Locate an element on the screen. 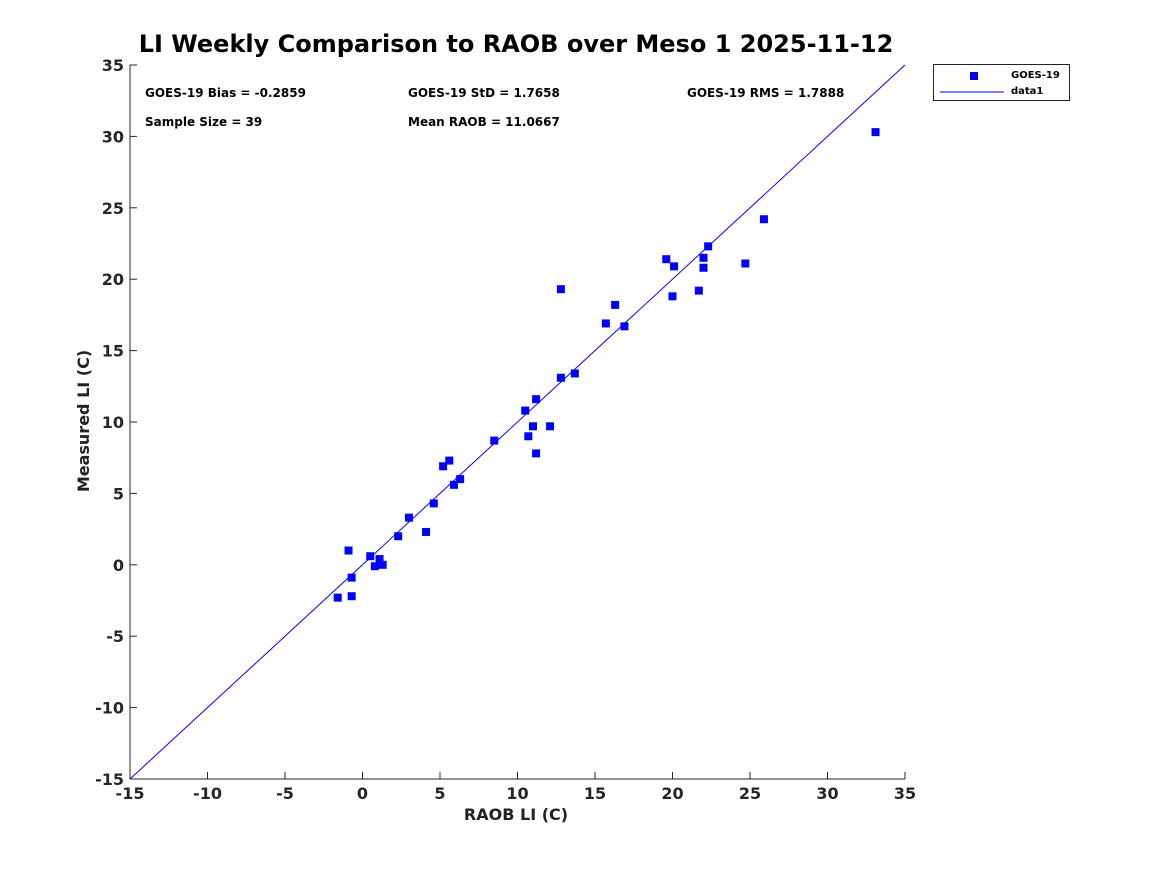 The height and width of the screenshot is (875, 1167). y-tick-label: 5 is located at coordinates (118, 493).